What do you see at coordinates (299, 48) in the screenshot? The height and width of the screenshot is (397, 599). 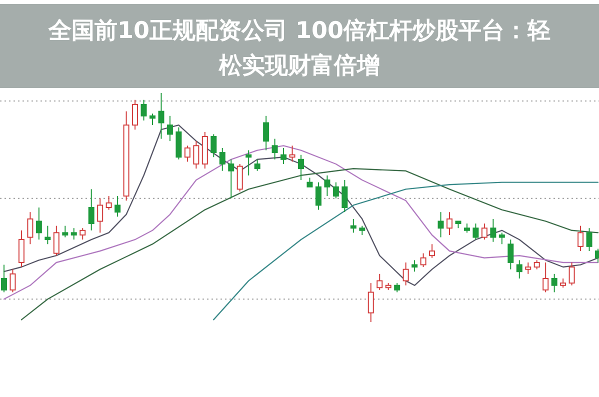 I see `chart-title: 全国前10正规配资公司 100倍杠杆炒股平台：轻松实现财富倍增` at bounding box center [299, 48].